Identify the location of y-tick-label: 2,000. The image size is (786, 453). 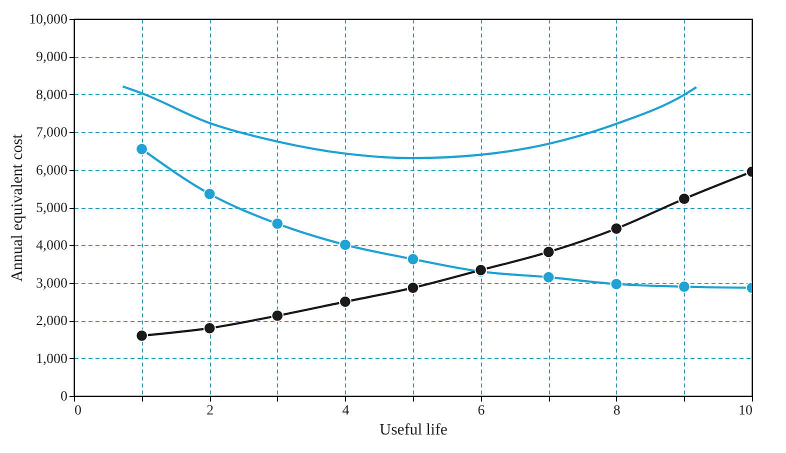
(52, 322).